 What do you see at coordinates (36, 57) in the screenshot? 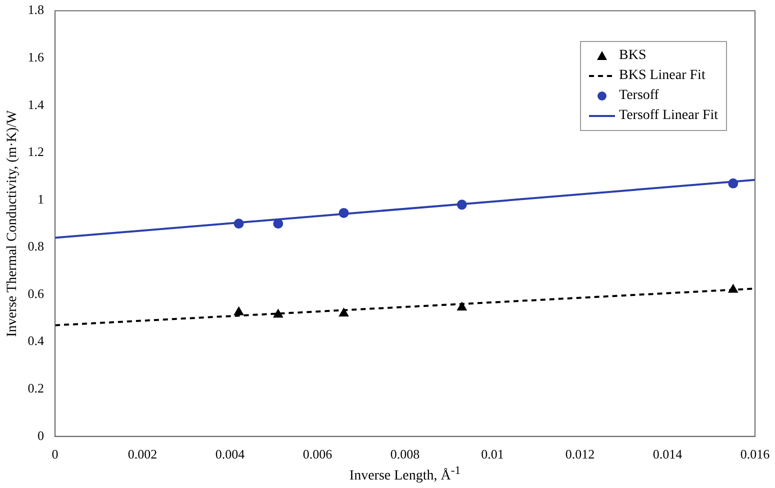
I see `y-tick-label: 1.6` at bounding box center [36, 57].